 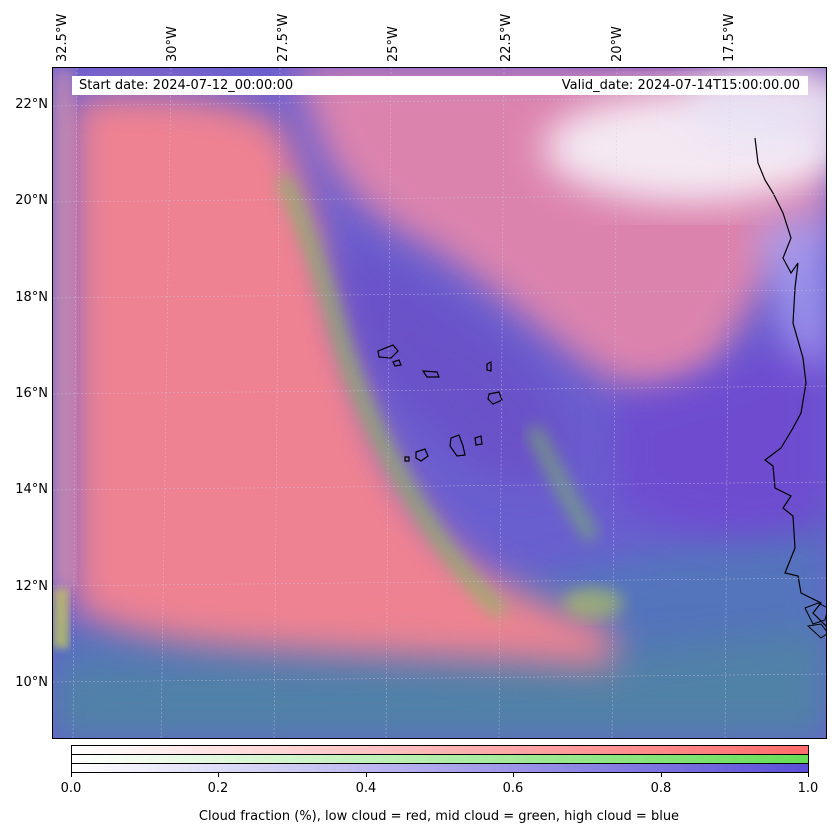 I want to click on lat-label-22n: 22°N, so click(x=31, y=104).